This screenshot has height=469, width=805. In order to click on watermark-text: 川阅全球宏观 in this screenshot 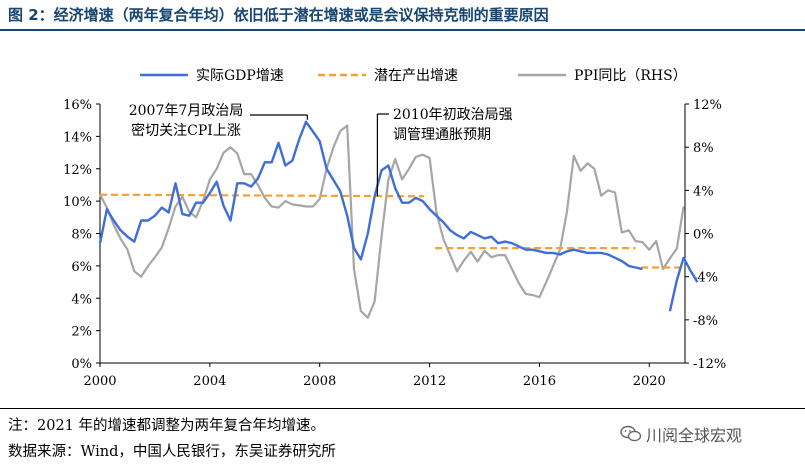, I will do `click(694, 435)`.